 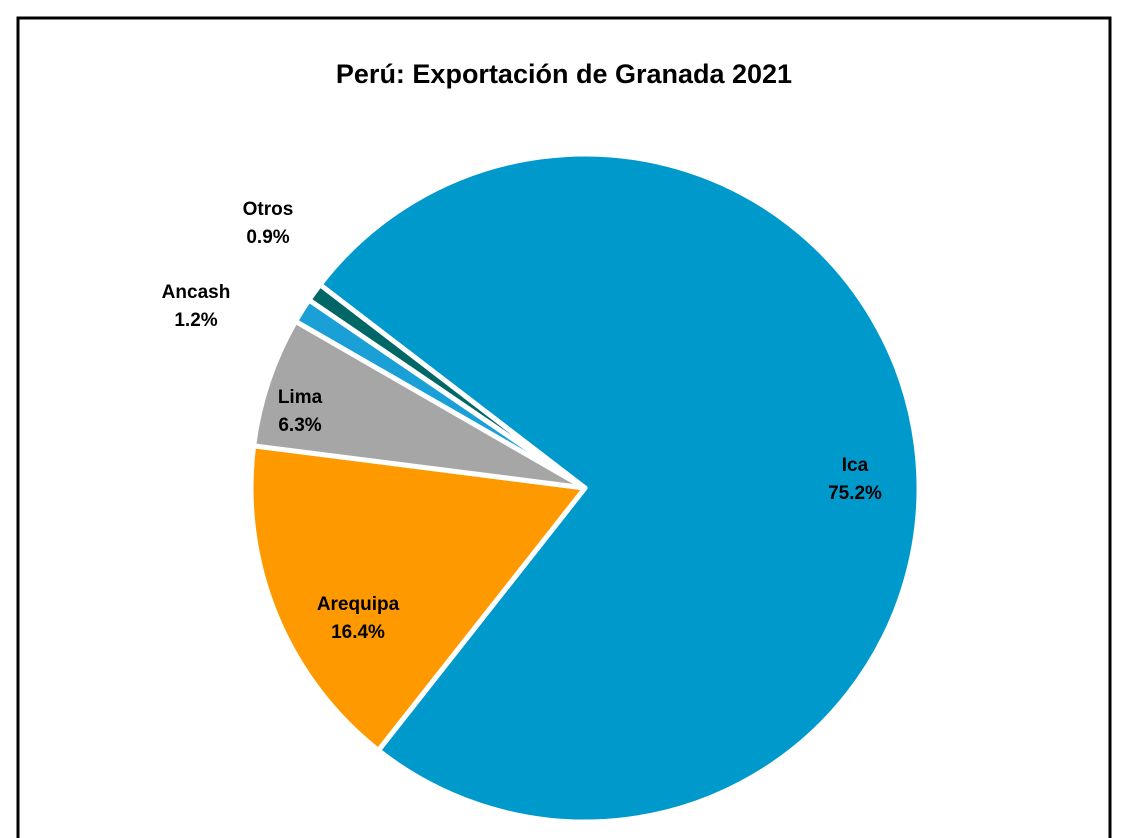 I want to click on slice-label-name: Lima, so click(x=300, y=397).